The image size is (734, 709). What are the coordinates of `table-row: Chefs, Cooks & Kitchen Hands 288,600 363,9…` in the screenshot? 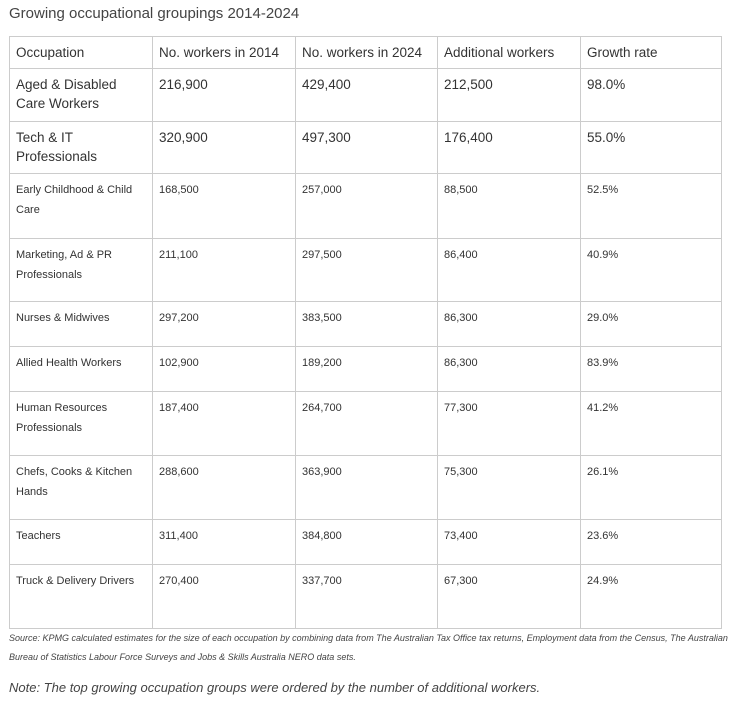 It's located at (365, 487).